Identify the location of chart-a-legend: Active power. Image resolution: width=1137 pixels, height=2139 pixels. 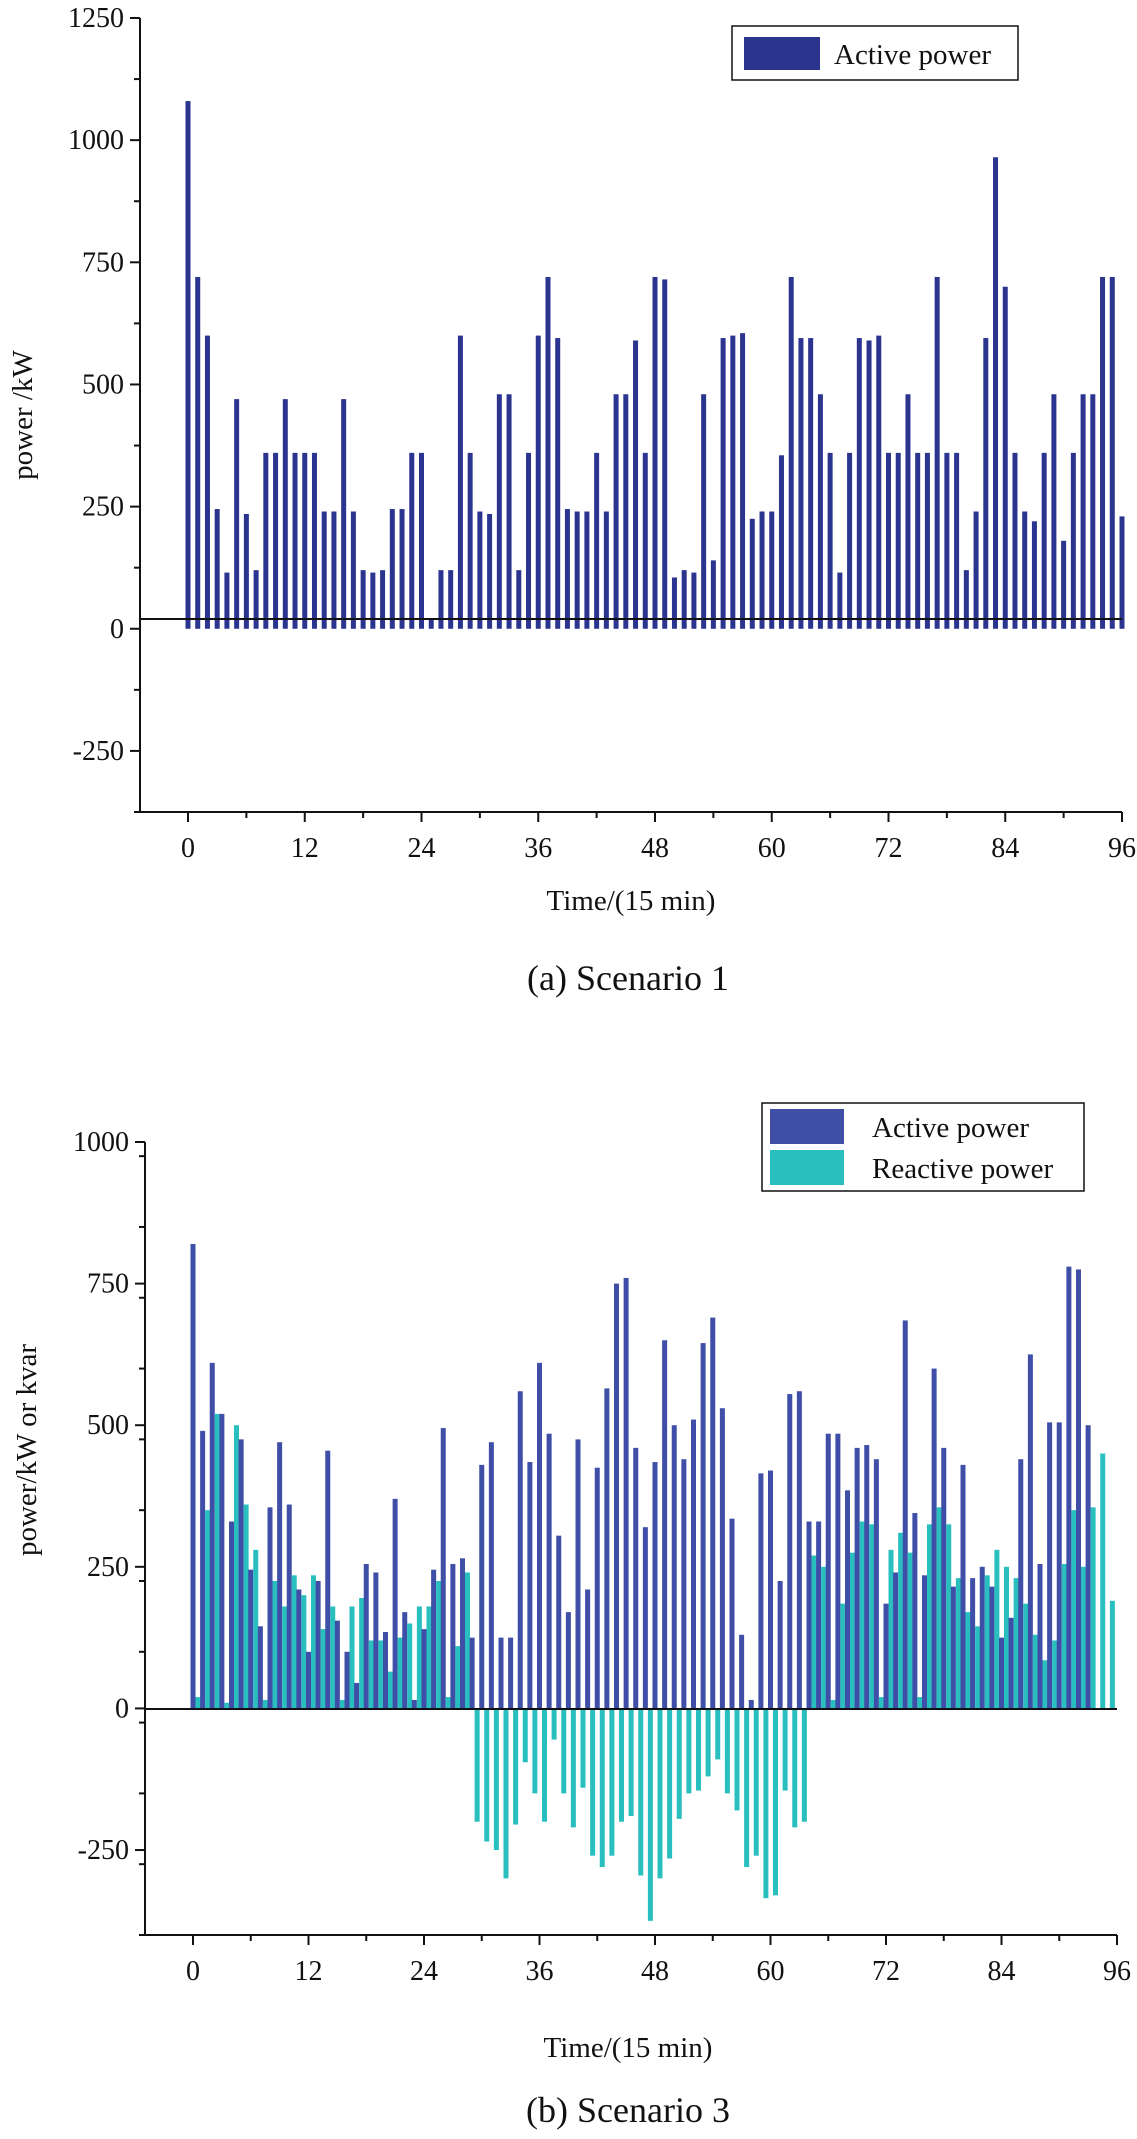
(875, 53).